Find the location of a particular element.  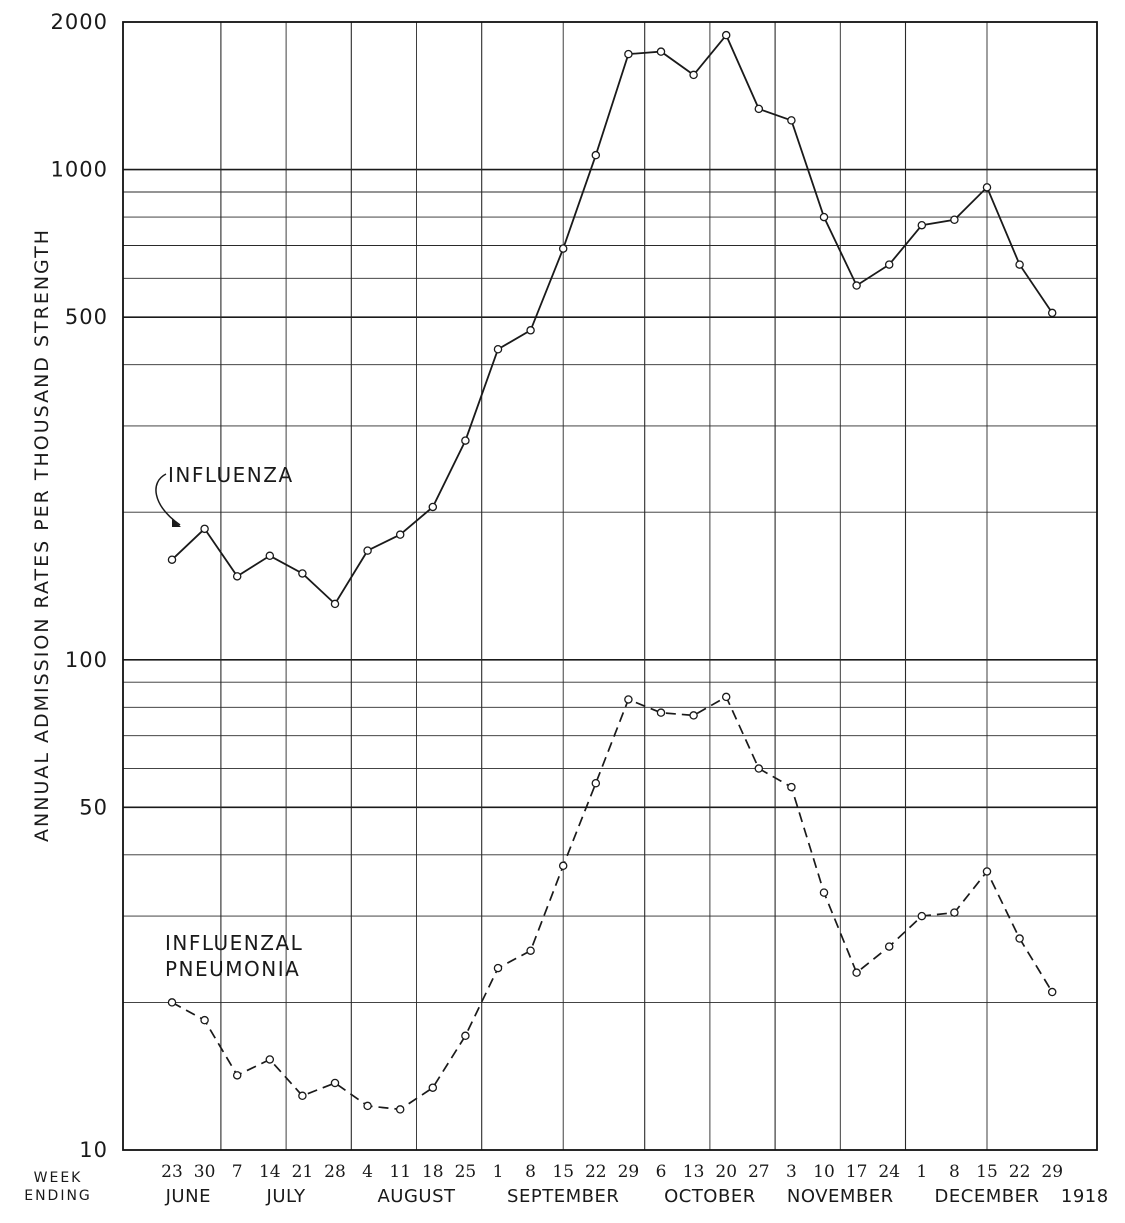

x-tick-label: 20 is located at coordinates (726, 1172).